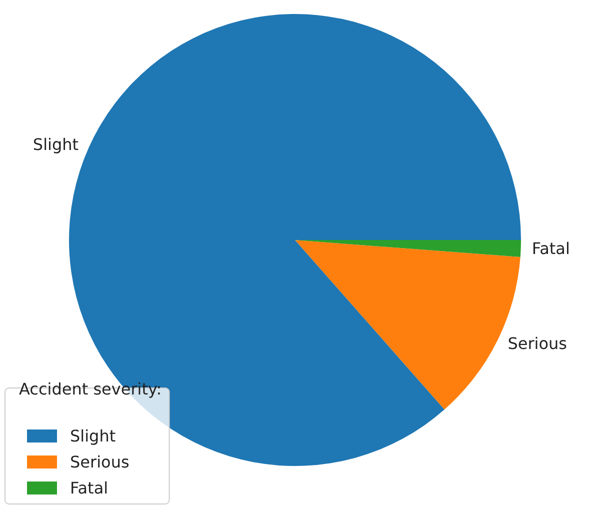 This screenshot has width=595, height=506. Describe the element at coordinates (90, 389) in the screenshot. I see `legend-title: Accident severity:` at that location.